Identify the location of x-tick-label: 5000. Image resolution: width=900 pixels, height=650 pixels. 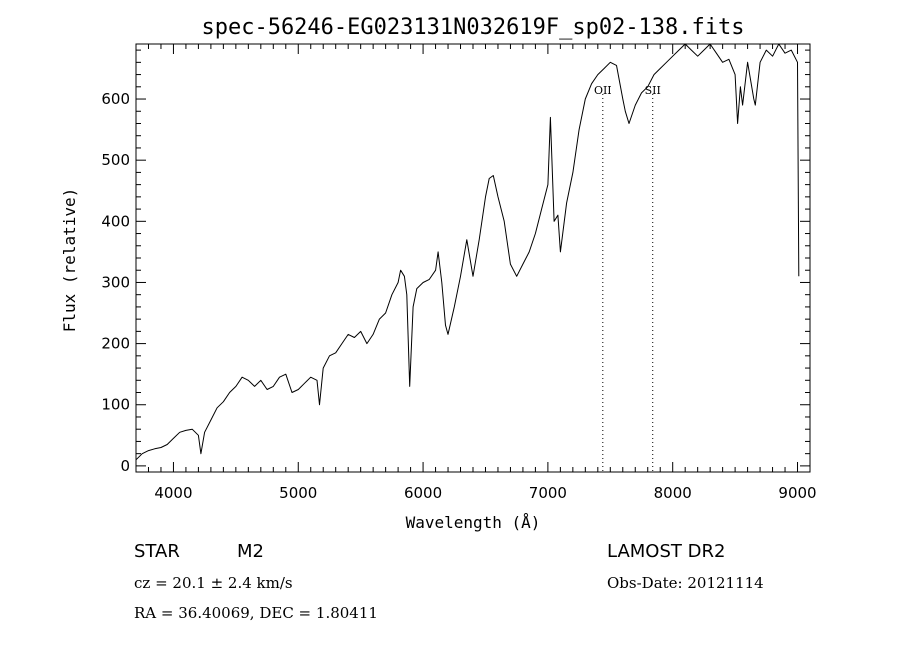
(298, 493).